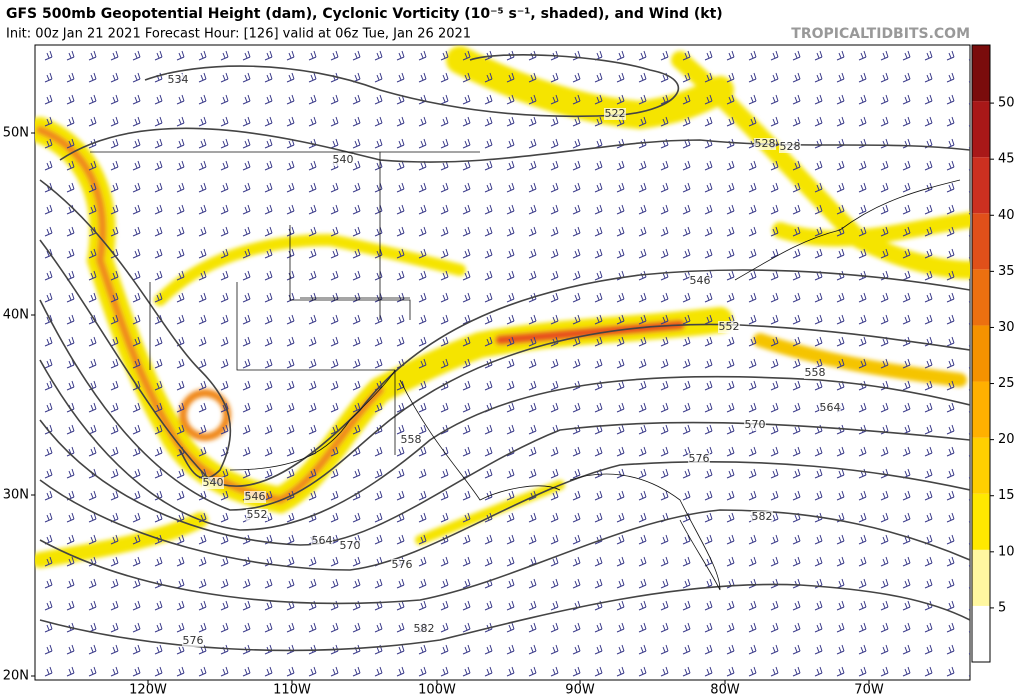  I want to click on contour-label: 528, so click(765, 143).